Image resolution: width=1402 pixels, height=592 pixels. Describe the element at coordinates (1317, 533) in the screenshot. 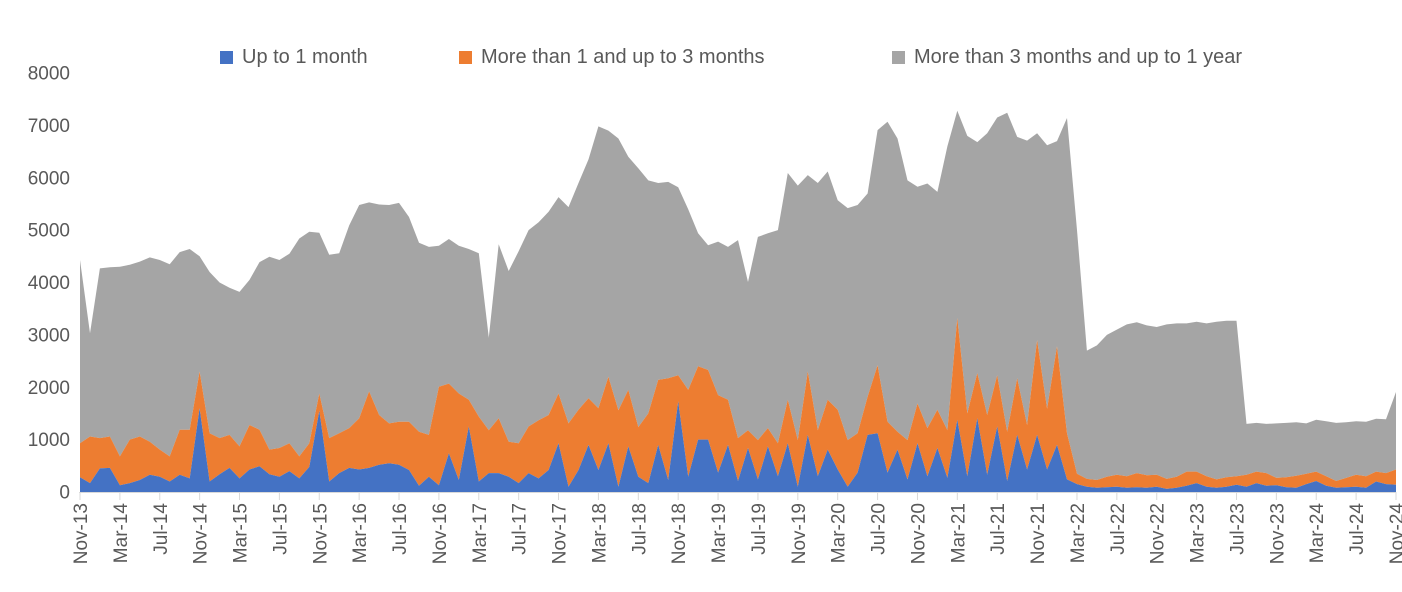

I see `x-tick-label: Mar-24` at that location.